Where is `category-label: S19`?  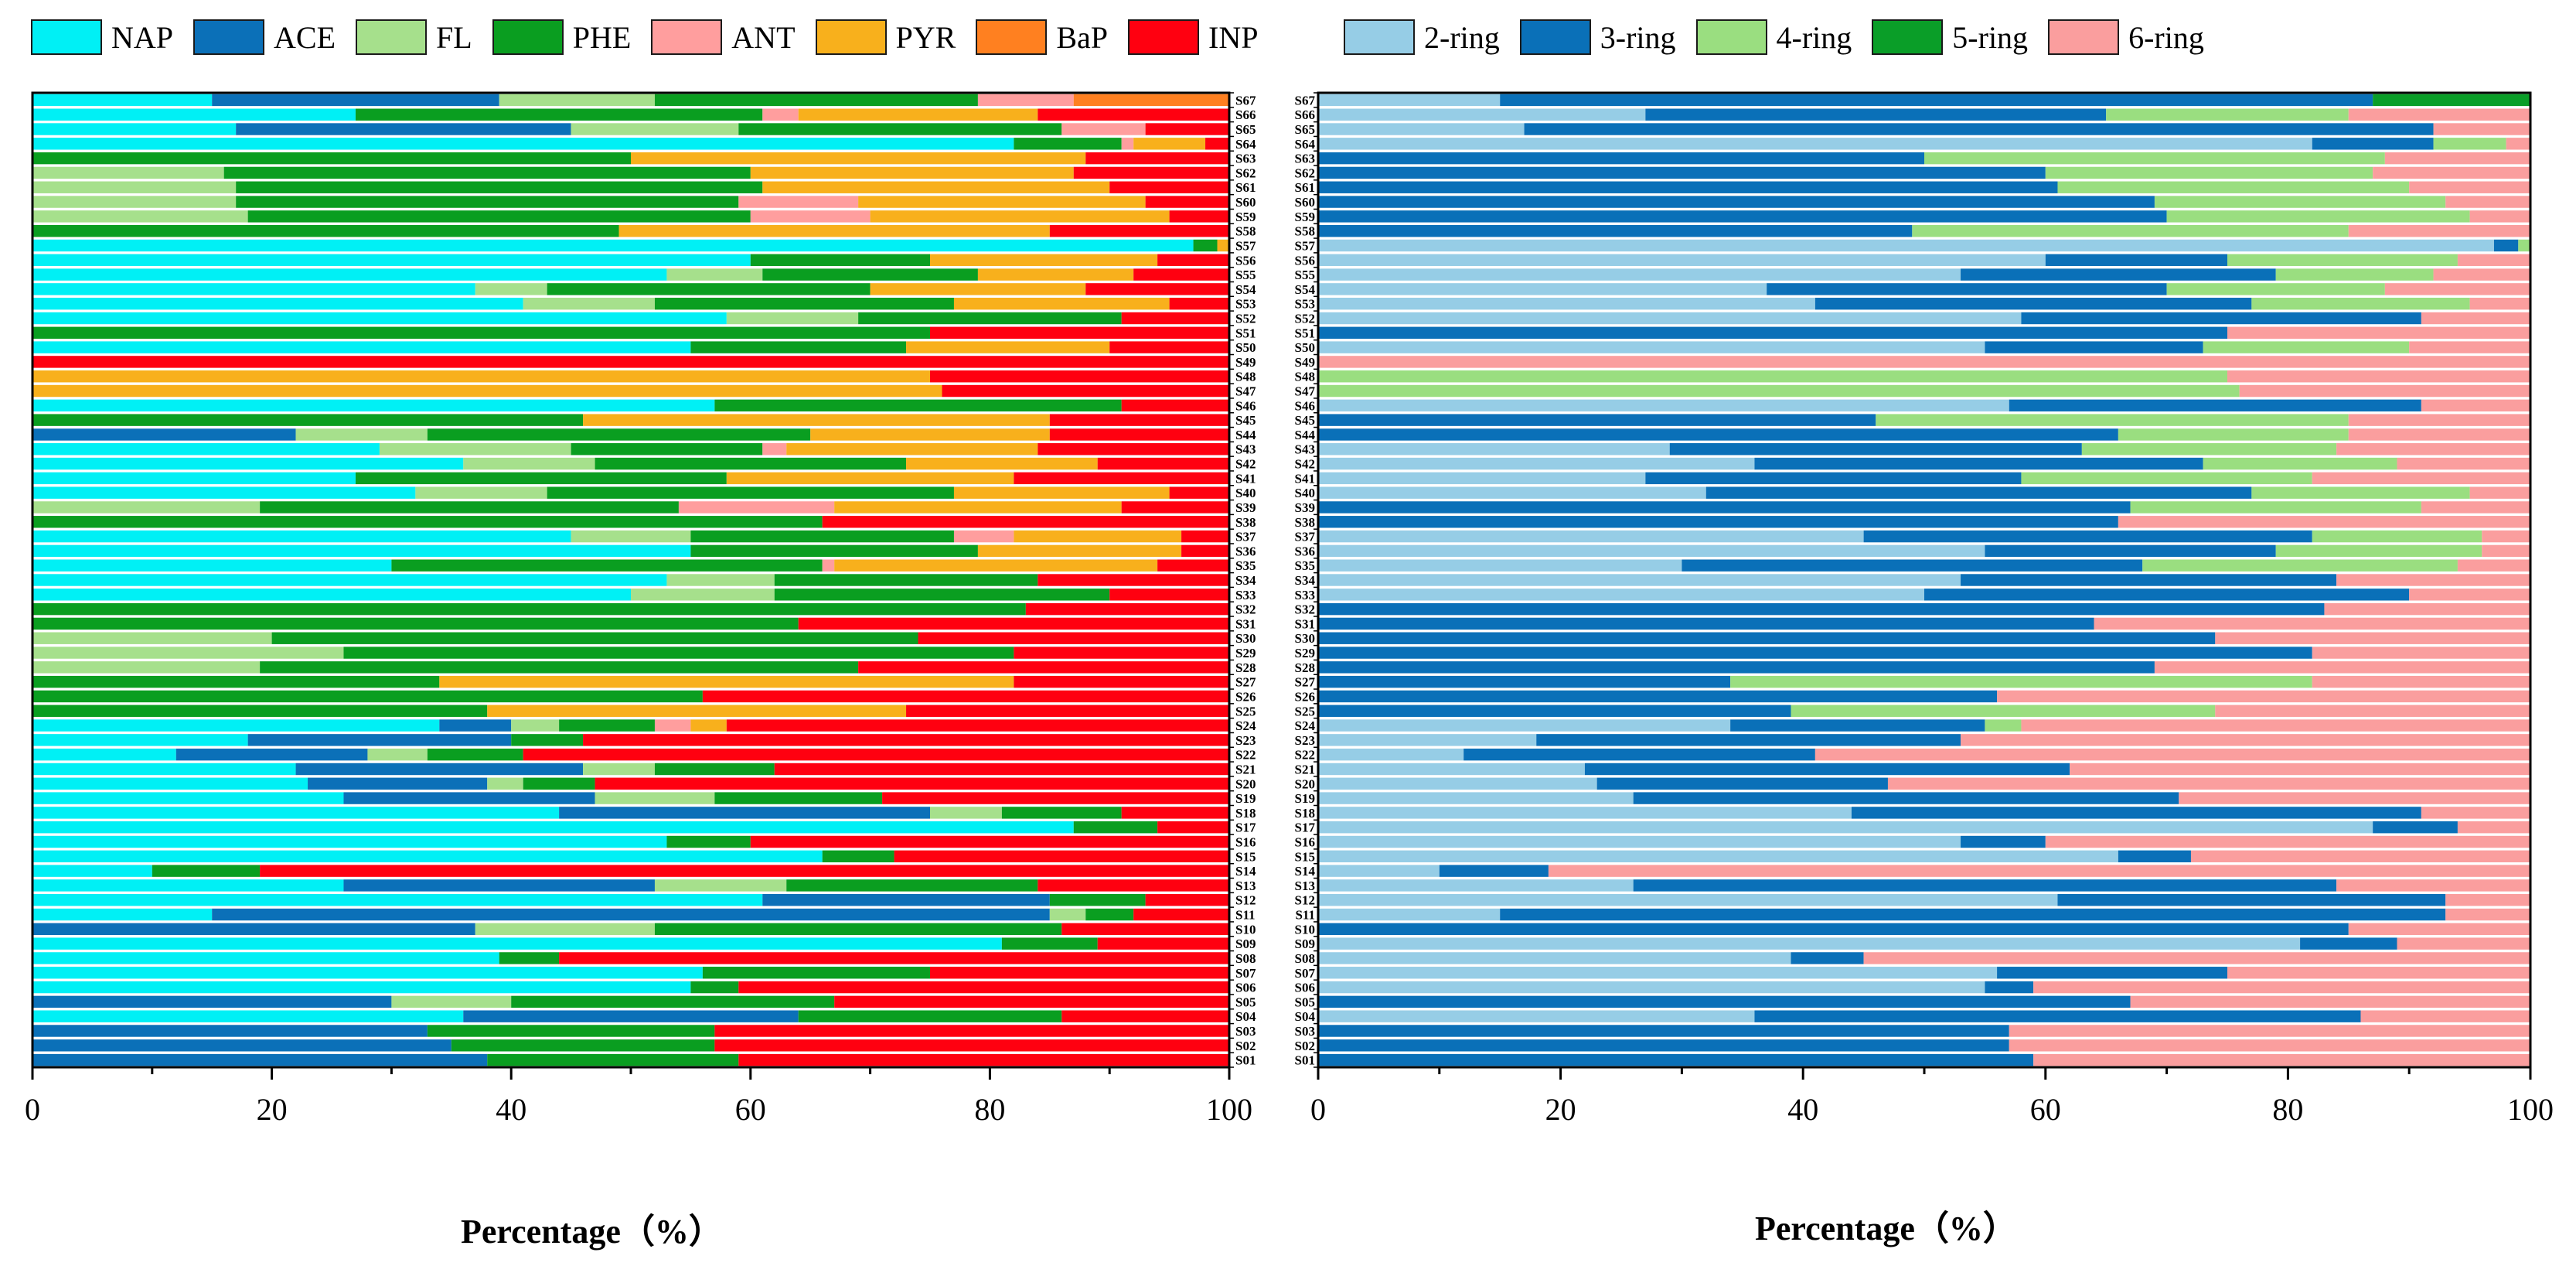 category-label: S19 is located at coordinates (1245, 798).